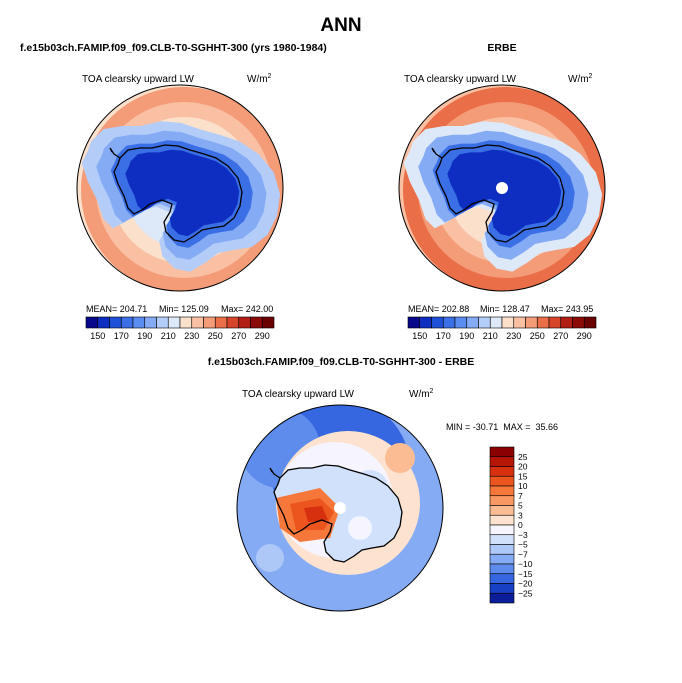 This screenshot has width=682, height=683. What do you see at coordinates (580, 79) in the screenshot?
I see `panel-obs-units: W/m2` at bounding box center [580, 79].